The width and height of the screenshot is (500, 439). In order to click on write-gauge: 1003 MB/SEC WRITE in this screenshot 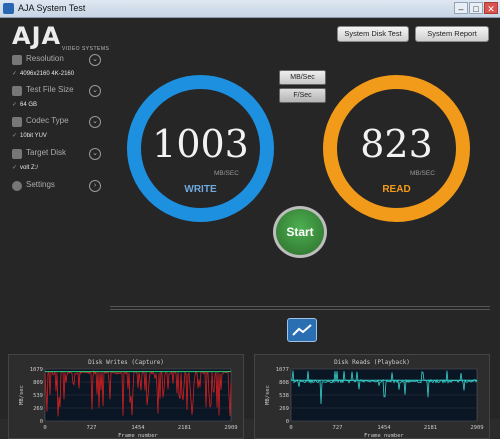, I will do `click(200, 148)`.